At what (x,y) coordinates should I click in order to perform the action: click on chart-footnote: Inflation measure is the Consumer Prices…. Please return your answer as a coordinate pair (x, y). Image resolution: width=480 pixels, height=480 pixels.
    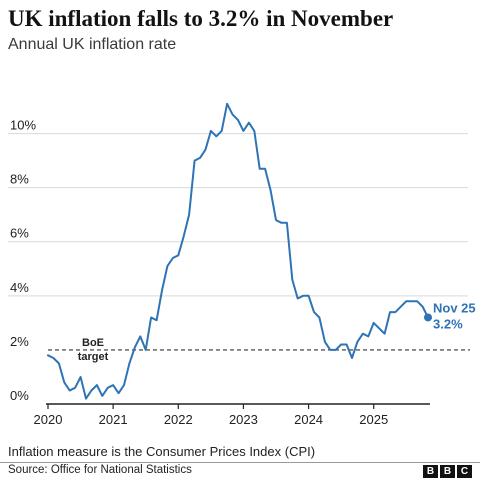
    Looking at the image, I should click on (162, 451).